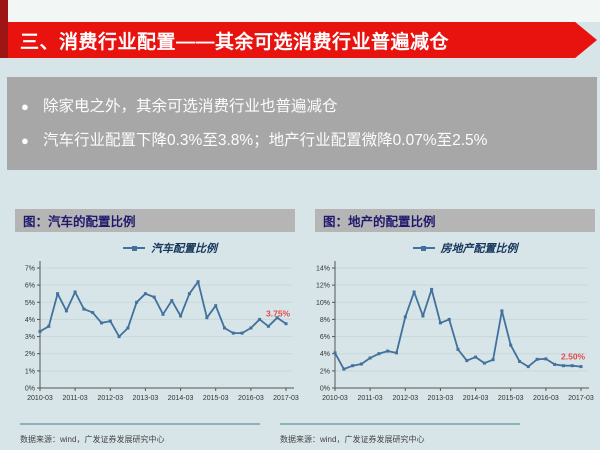 This screenshot has width=600, height=450. What do you see at coordinates (323, 286) in the screenshot?
I see `svg-text: 12%` at bounding box center [323, 286].